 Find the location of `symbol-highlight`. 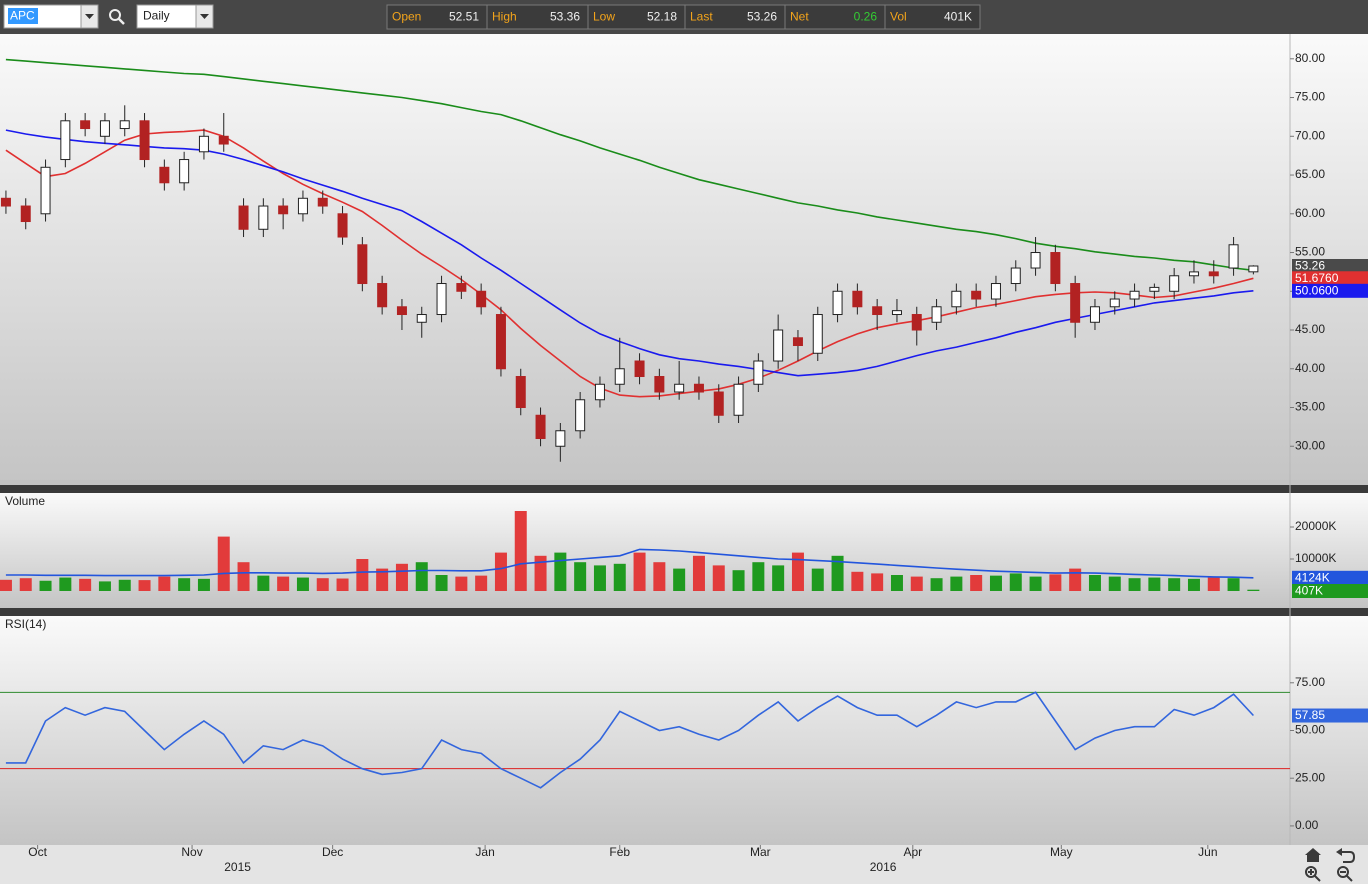

symbol-highlight is located at coordinates (23, 16).